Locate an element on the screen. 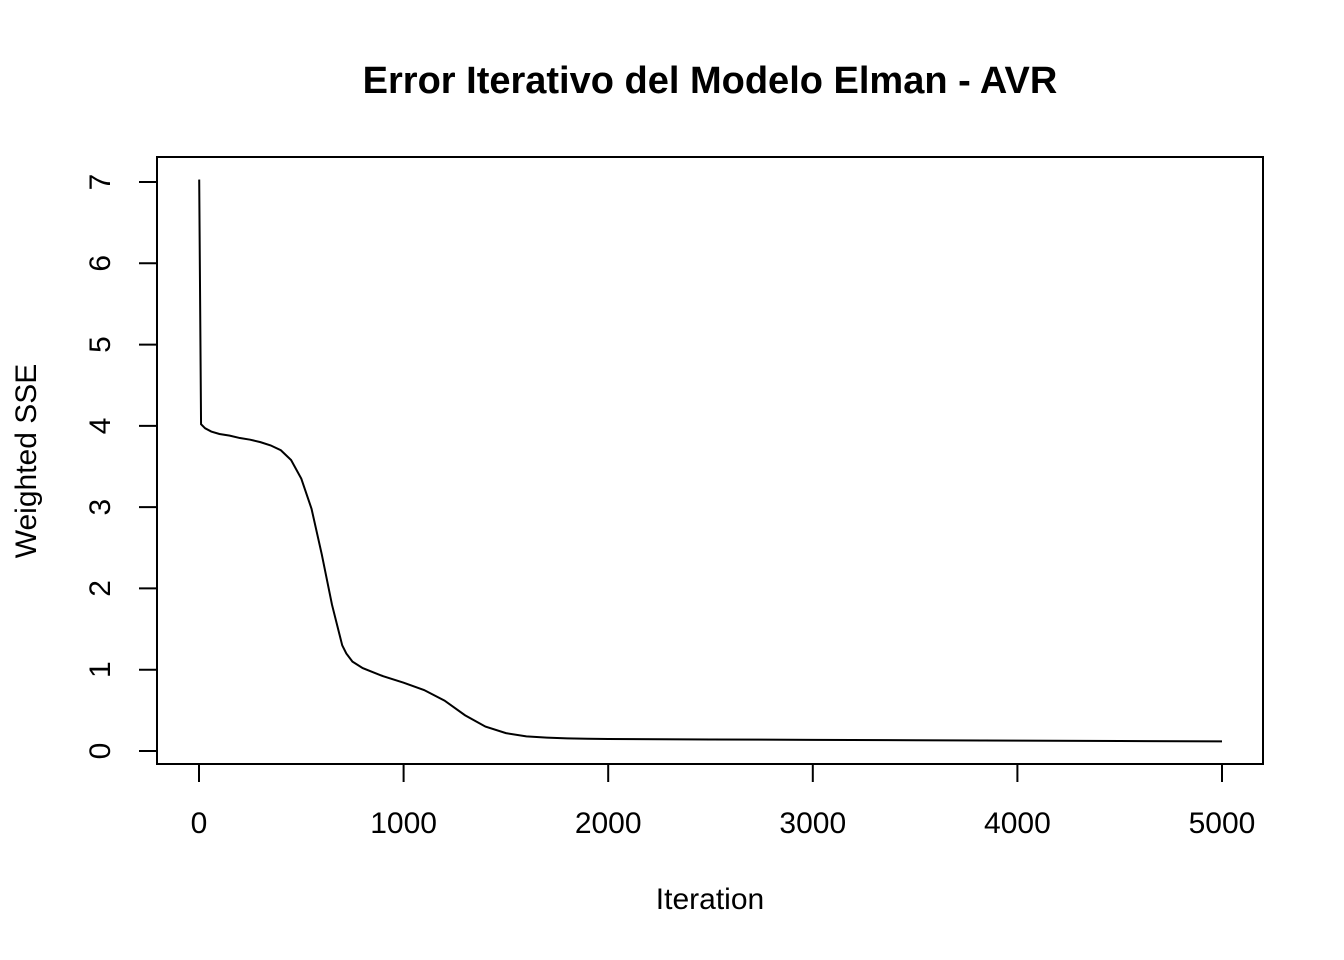 The height and width of the screenshot is (960, 1344). x-tick-label: 3000 is located at coordinates (812, 823).